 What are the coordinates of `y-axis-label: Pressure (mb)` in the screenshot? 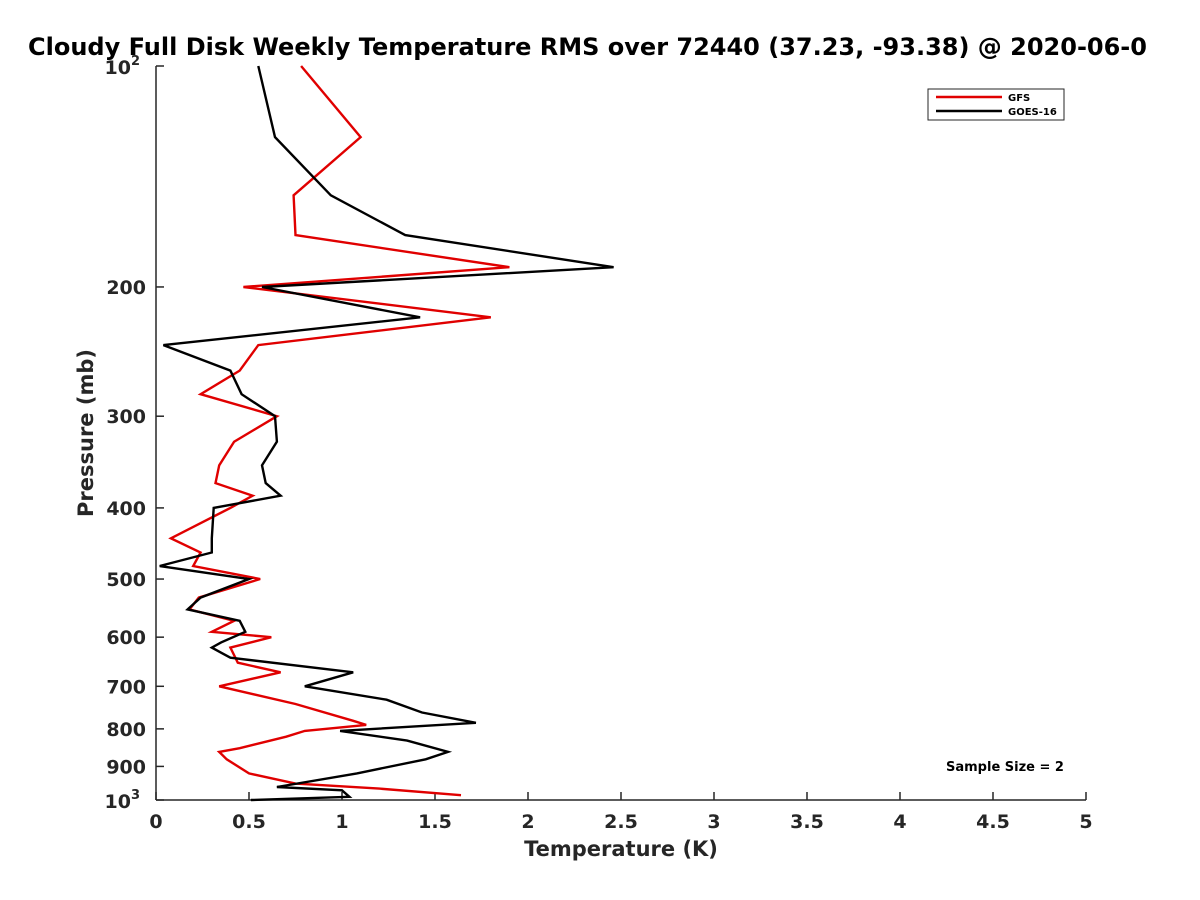 It's located at (86, 433).